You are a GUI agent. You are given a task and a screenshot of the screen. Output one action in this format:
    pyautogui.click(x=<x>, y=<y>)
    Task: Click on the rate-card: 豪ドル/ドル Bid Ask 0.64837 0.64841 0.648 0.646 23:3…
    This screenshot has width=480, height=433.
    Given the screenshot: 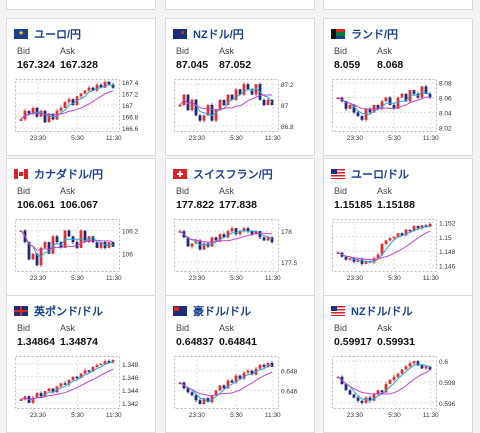 What is the action you would take?
    pyautogui.click(x=240, y=364)
    